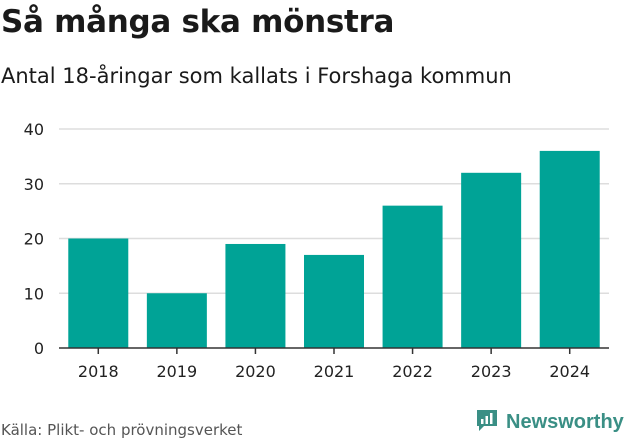  I want to click on bar-2022, so click(412, 276).